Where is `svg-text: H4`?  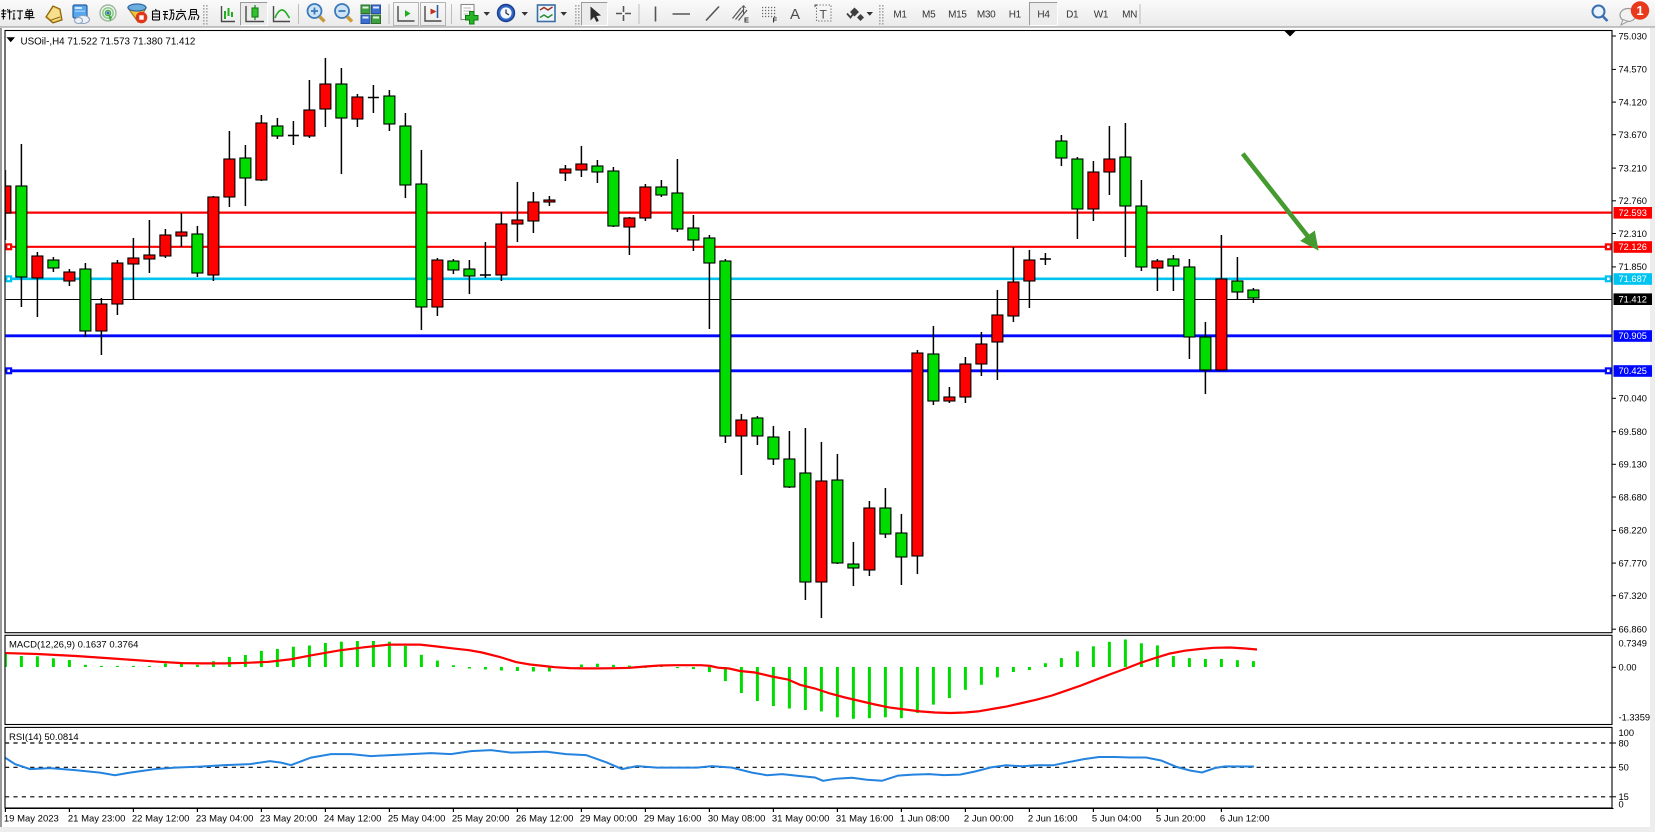 svg-text: H4 is located at coordinates (1043, 15).